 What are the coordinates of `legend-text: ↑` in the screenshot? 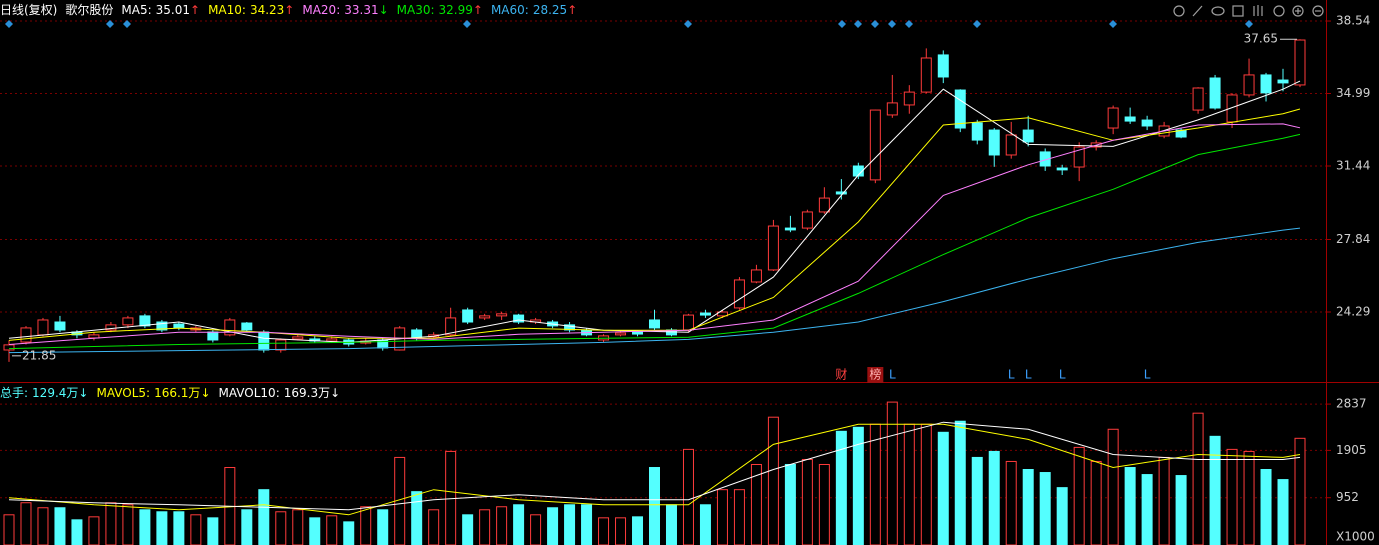 It's located at (572, 10).